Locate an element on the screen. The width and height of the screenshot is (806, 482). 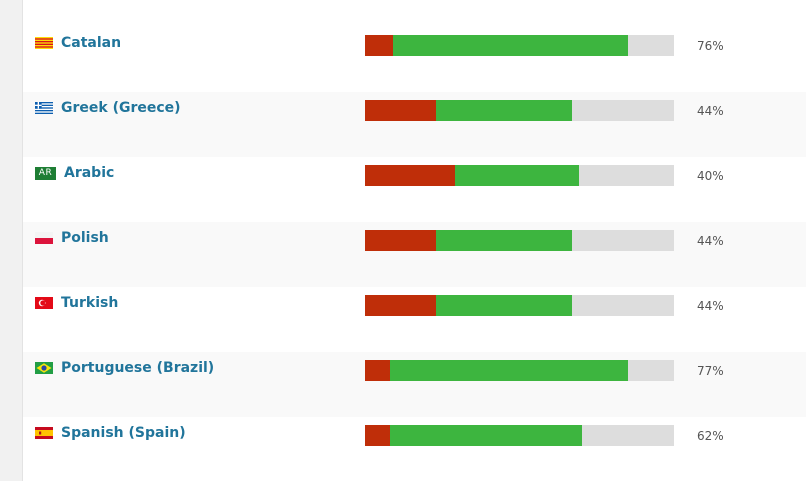
language-row-catalan: Catalan 76% is located at coordinates (414, 59).